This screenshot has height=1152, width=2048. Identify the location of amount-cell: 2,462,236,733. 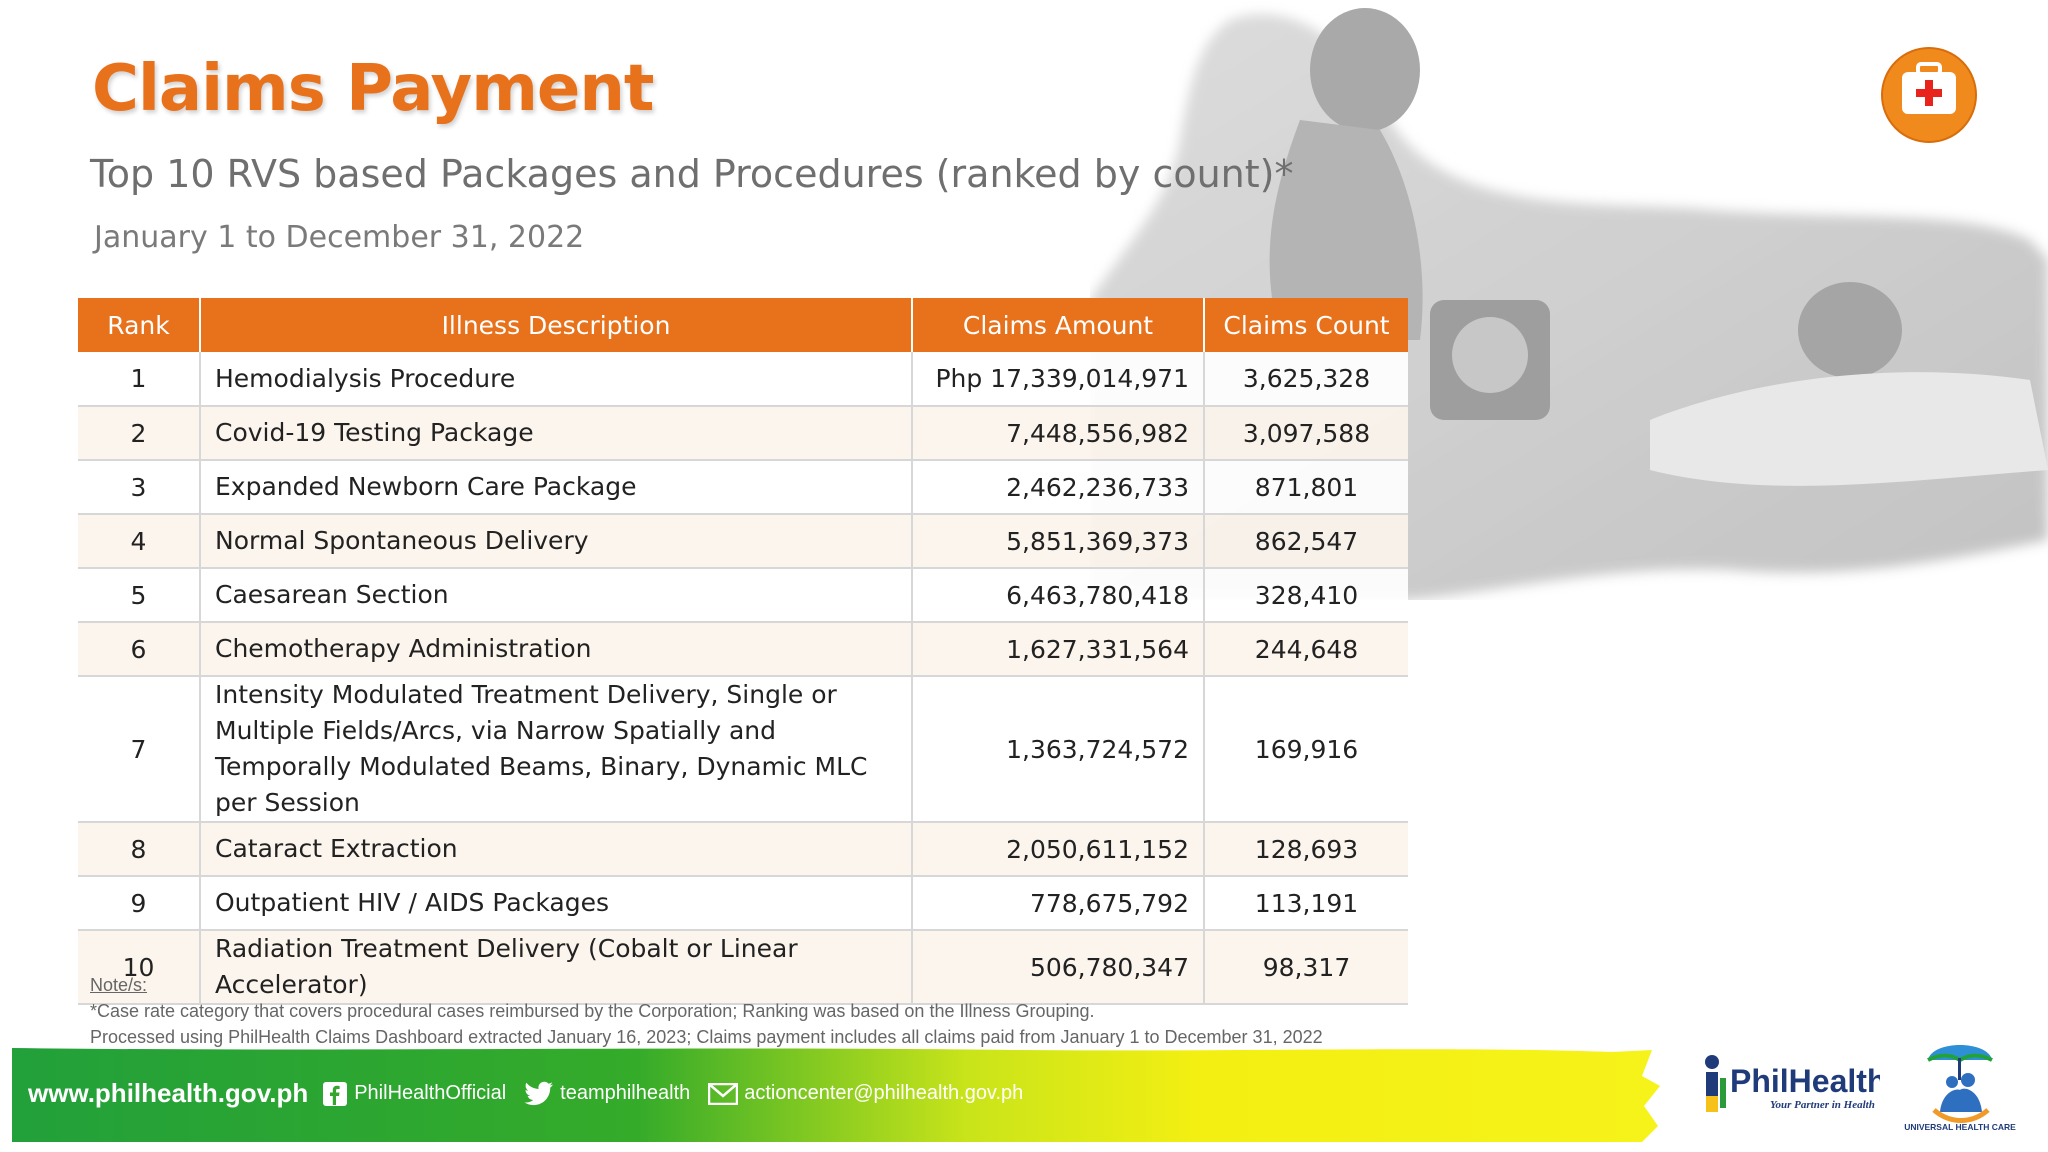
(1058, 487).